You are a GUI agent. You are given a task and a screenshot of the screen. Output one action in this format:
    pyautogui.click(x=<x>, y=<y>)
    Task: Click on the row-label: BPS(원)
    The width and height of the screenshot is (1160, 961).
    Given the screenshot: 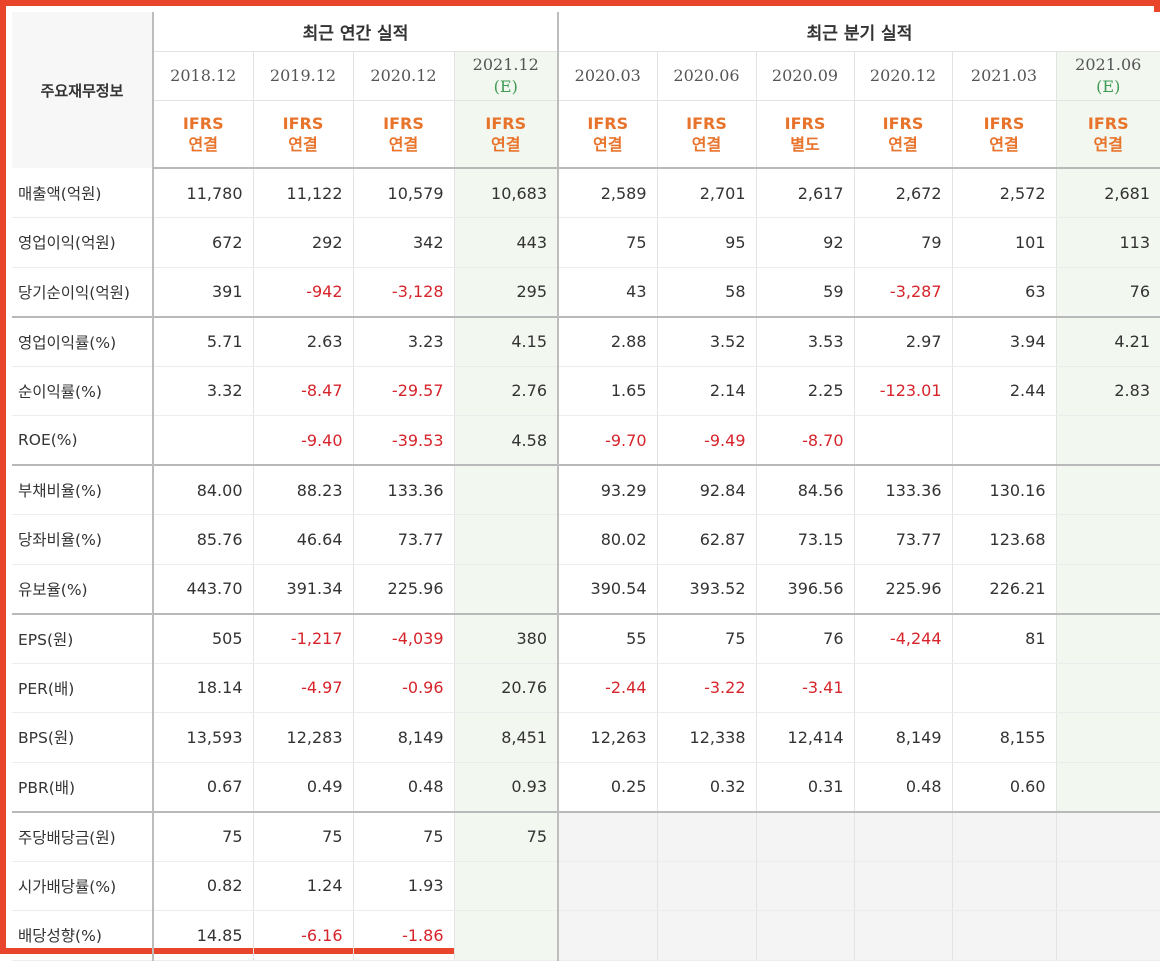 What is the action you would take?
    pyautogui.click(x=82, y=738)
    